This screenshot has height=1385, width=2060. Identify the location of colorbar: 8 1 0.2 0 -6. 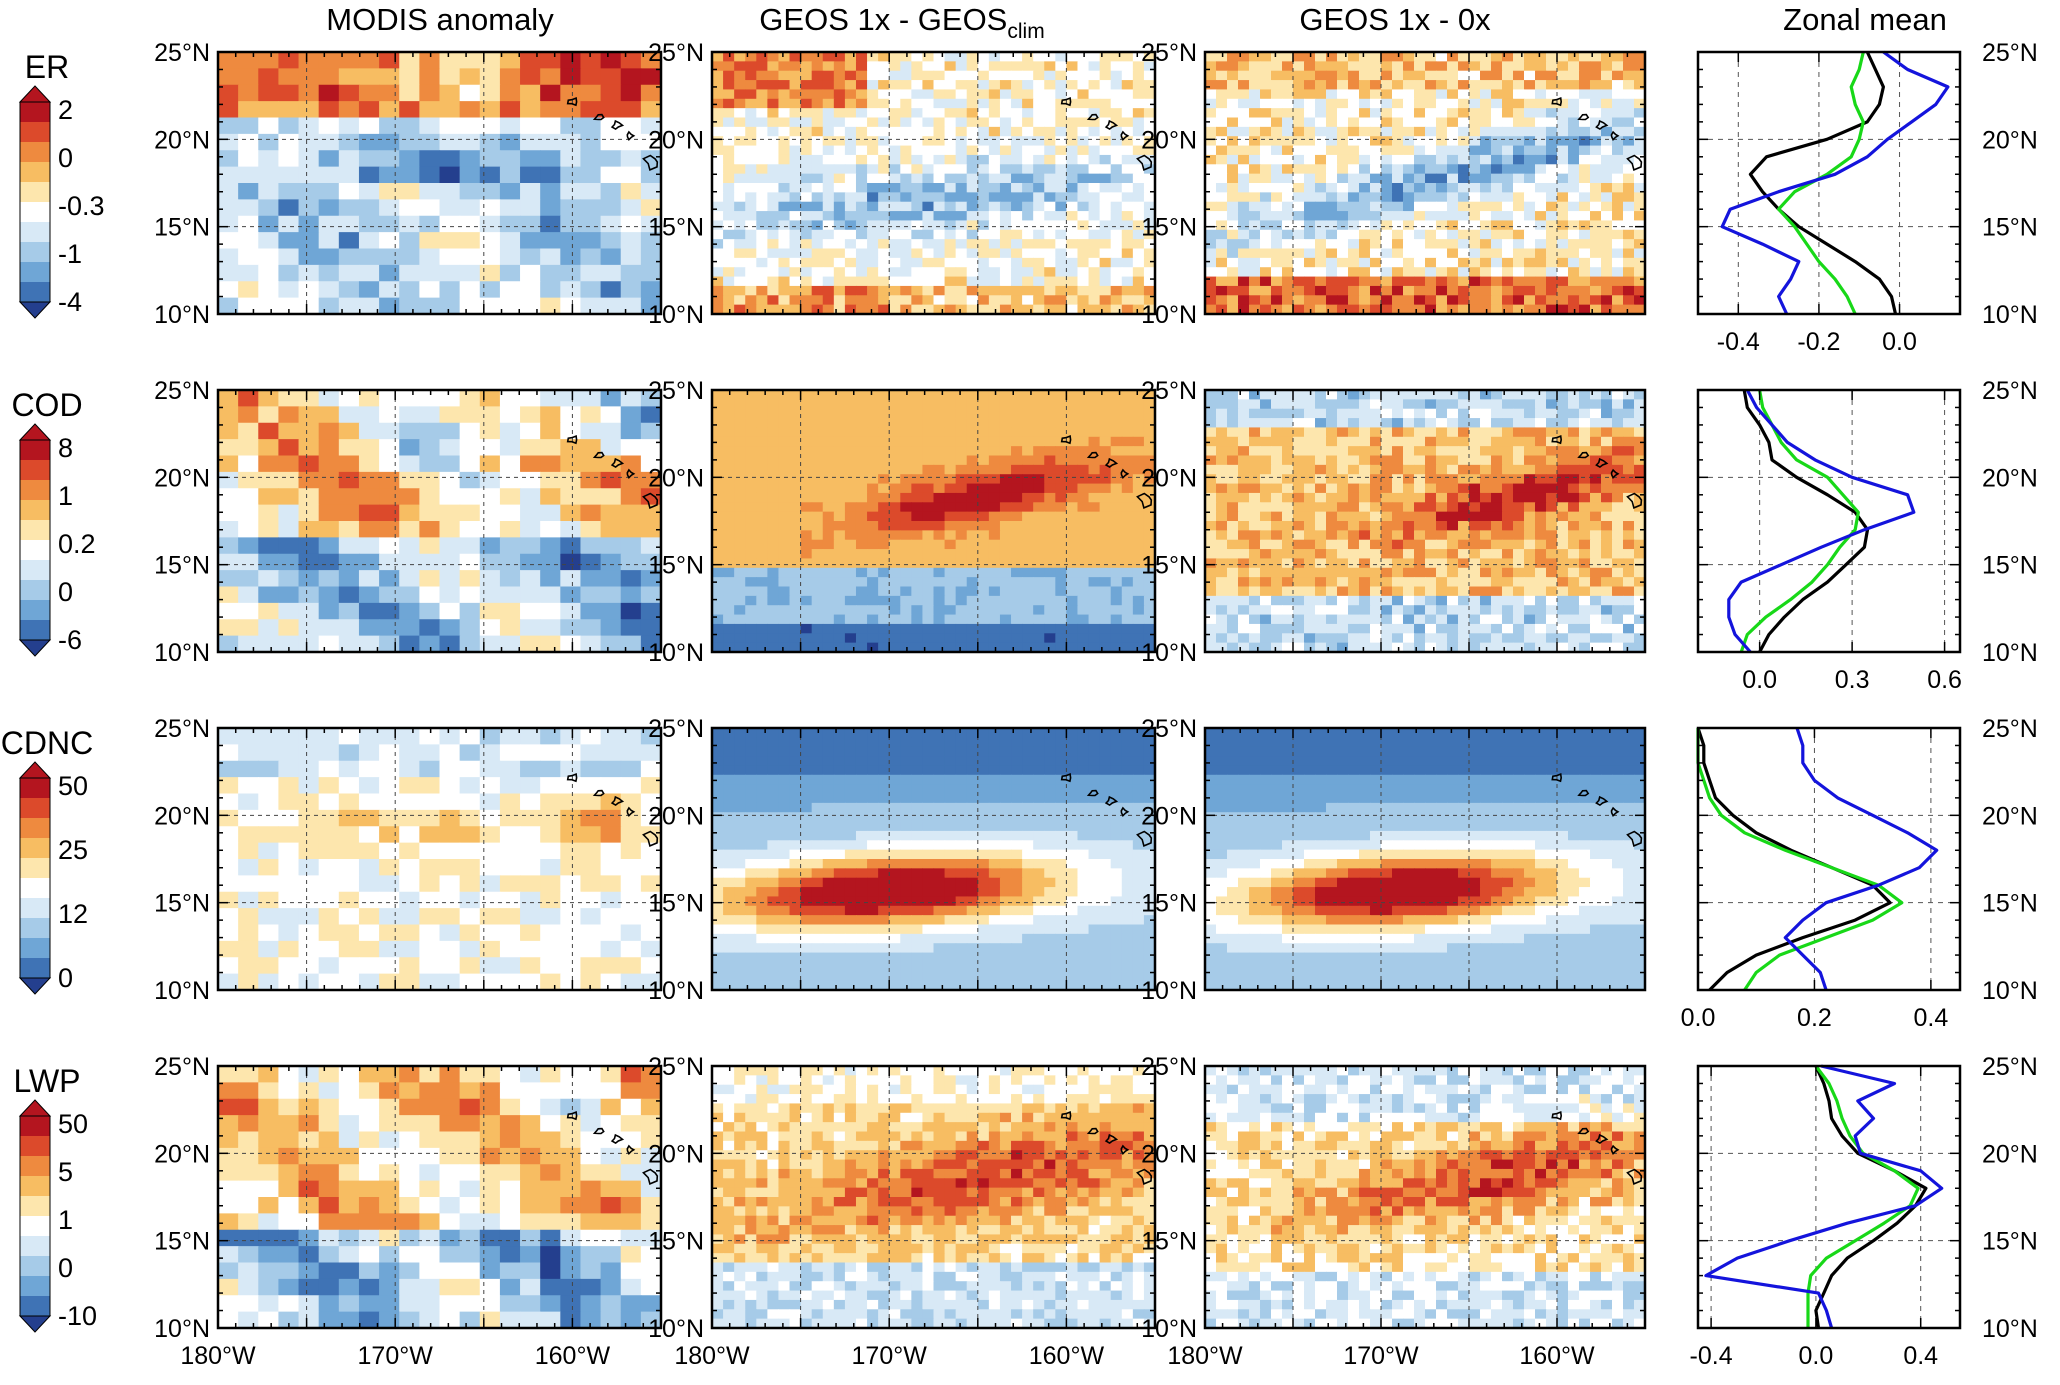
(57, 540).